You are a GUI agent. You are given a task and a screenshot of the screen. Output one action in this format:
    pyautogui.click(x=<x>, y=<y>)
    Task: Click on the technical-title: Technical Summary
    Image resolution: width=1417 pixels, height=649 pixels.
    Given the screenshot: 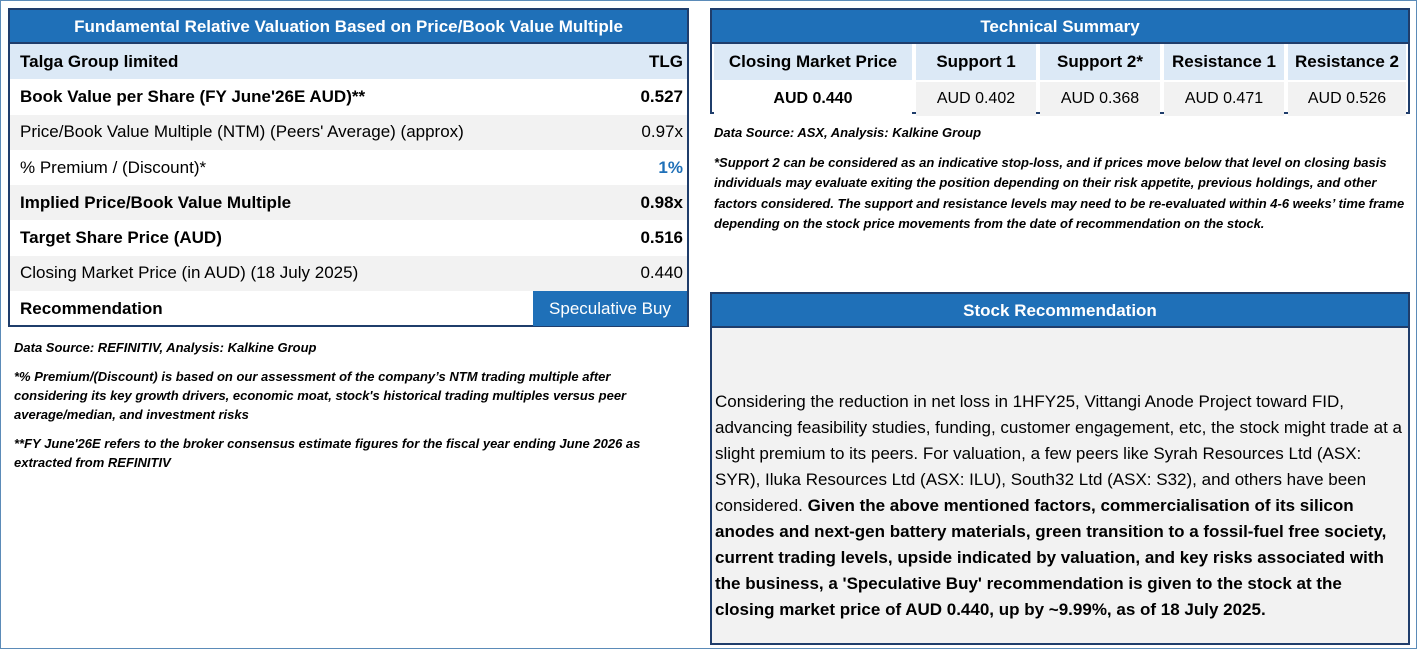 What is the action you would take?
    pyautogui.click(x=1060, y=27)
    